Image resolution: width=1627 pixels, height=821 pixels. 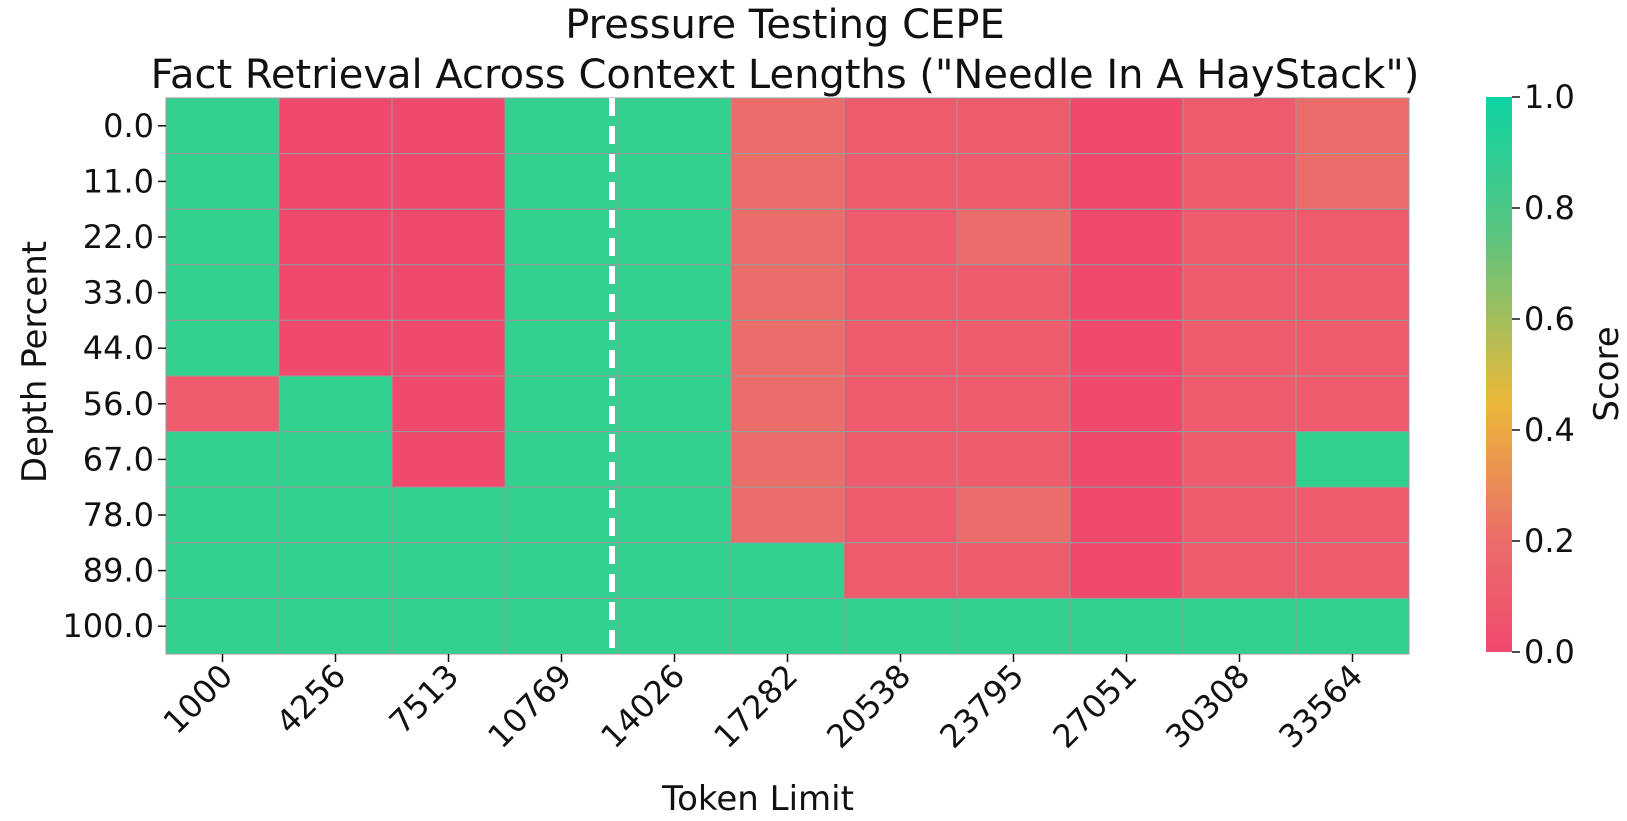 I want to click on y-tick-label: 56.0, so click(x=118, y=404).